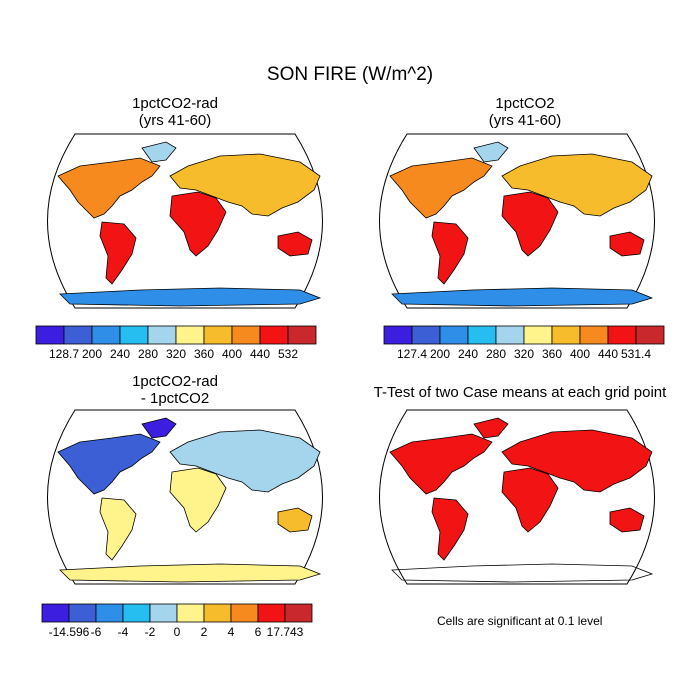 The width and height of the screenshot is (700, 700). I want to click on panel-a-title-line1: 1pctCO2-rad, so click(175, 103).